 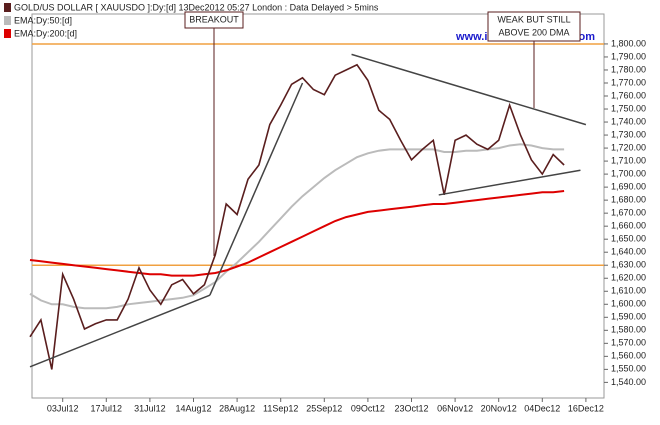 I want to click on y-tick-label: 1,590.00, so click(x=628, y=317).